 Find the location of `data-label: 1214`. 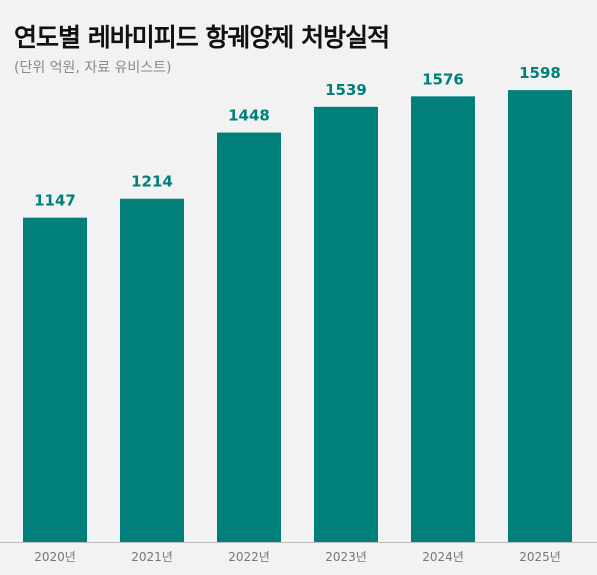

data-label: 1214 is located at coordinates (152, 182).